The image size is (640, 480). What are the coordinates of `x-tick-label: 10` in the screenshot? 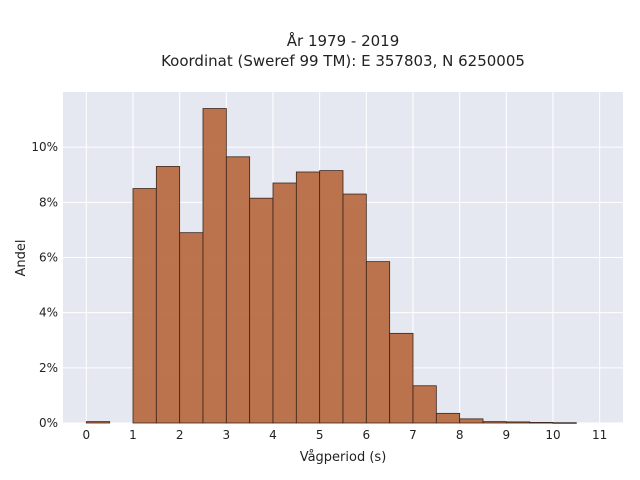 It's located at (552, 435).